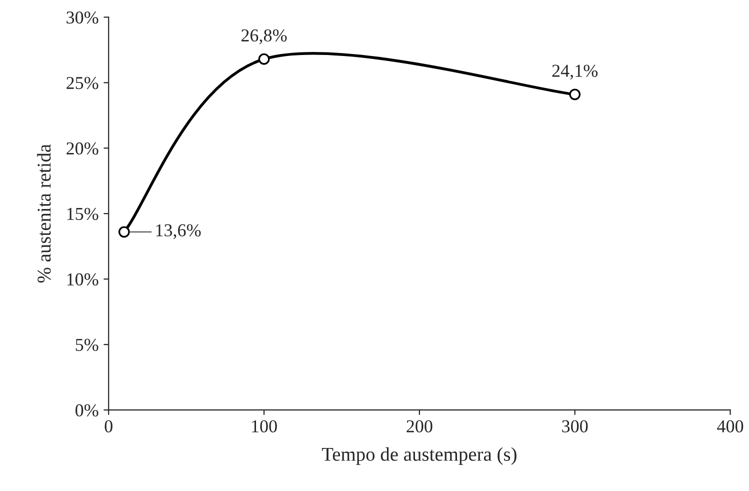 The image size is (749, 491). What do you see at coordinates (178, 232) in the screenshot?
I see `data-label: 13,6%` at bounding box center [178, 232].